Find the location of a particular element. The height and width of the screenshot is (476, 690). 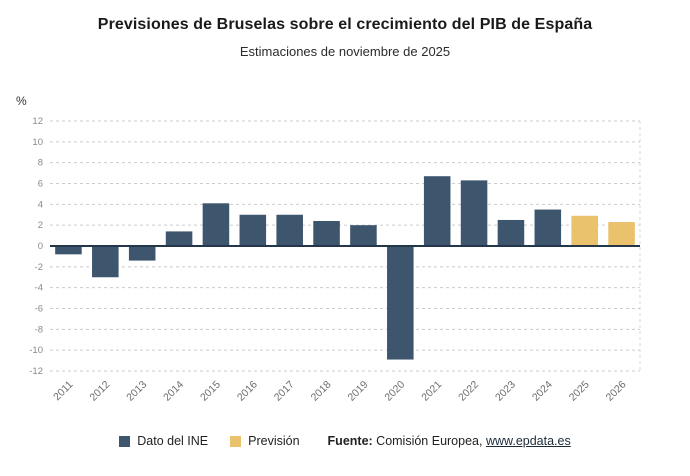

x-tick-label: 2015 is located at coordinates (210, 391).